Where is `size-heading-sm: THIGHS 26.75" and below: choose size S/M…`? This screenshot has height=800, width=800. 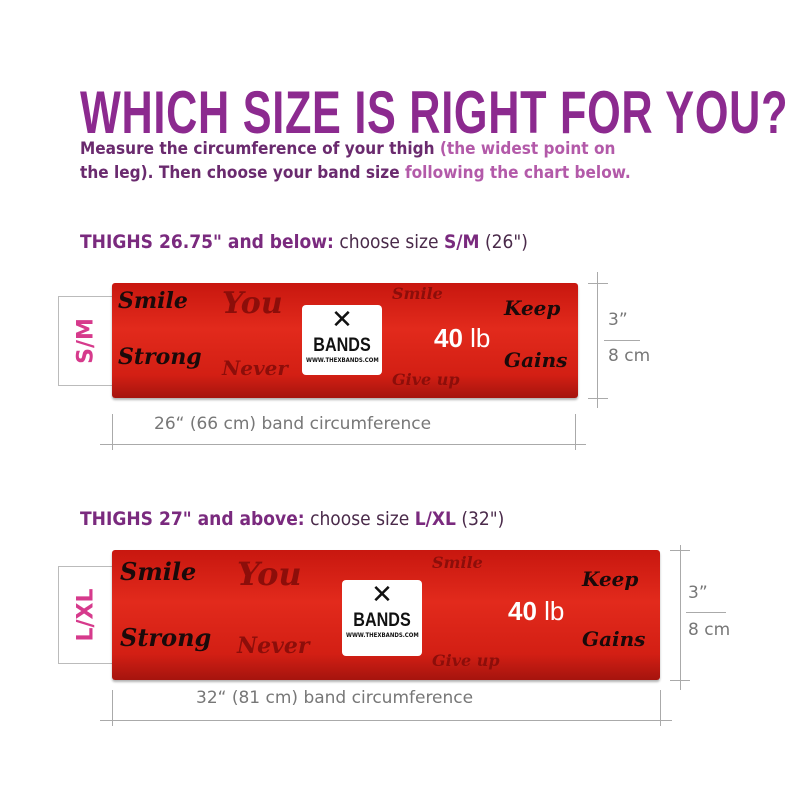 size-heading-sm: THIGHS 26.75" and below: choose size S/M… is located at coordinates (304, 242).